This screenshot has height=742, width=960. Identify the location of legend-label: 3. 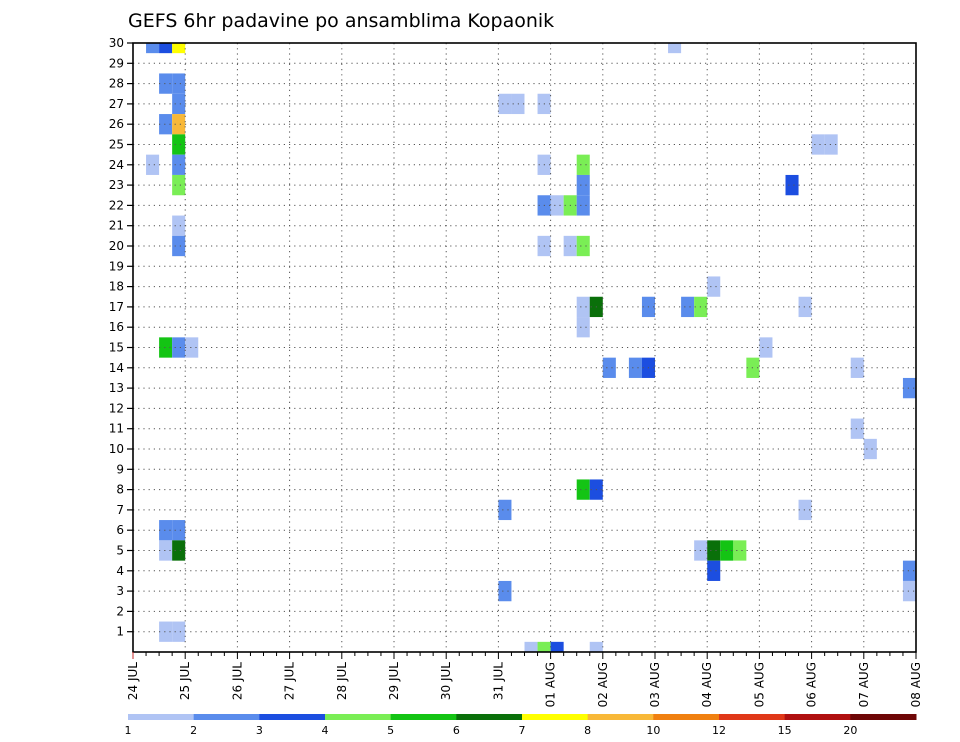
(259, 730).